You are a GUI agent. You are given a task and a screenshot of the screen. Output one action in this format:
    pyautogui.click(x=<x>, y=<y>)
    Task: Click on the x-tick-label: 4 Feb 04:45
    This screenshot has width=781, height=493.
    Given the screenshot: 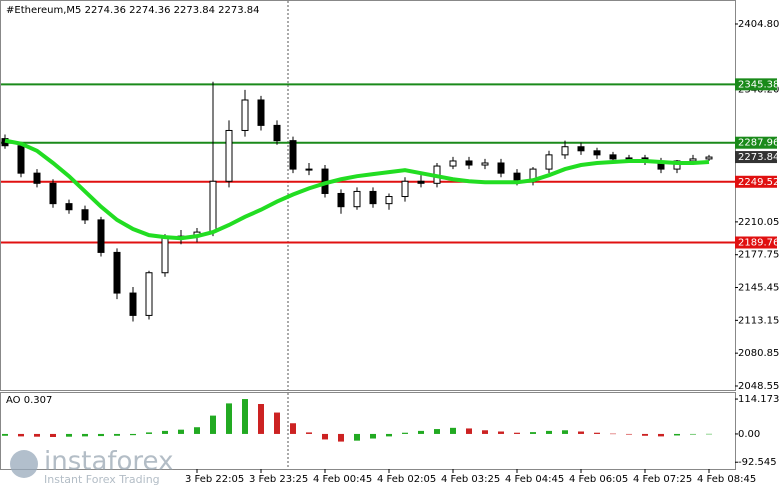 What is the action you would take?
    pyautogui.click(x=534, y=479)
    